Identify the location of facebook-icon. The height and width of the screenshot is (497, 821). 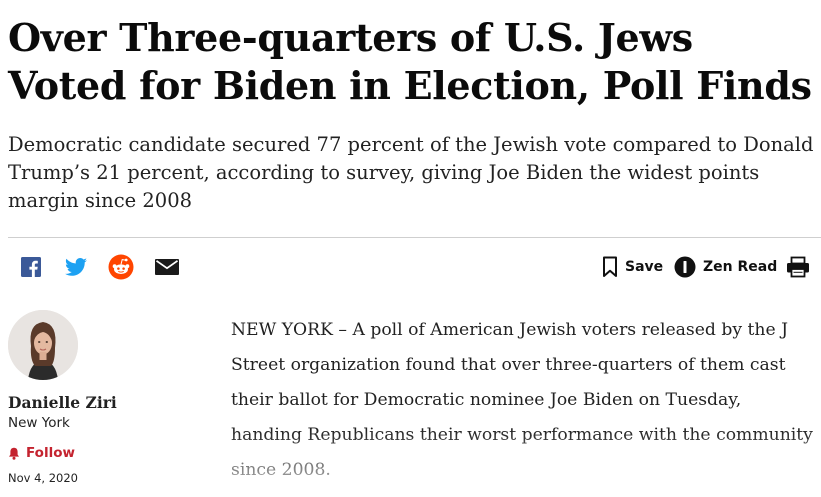
(31, 267).